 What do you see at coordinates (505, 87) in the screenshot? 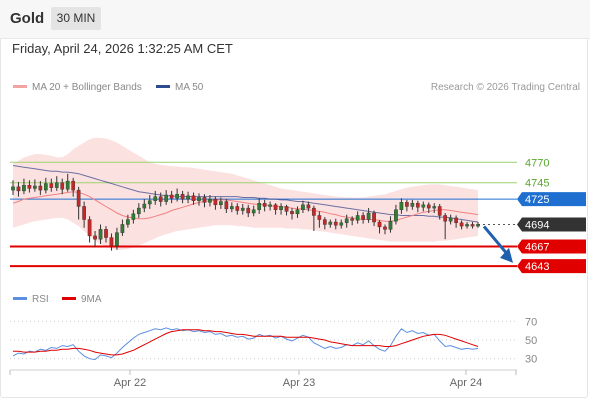
I see `credit-label: Research © 2026 Trading Central` at bounding box center [505, 87].